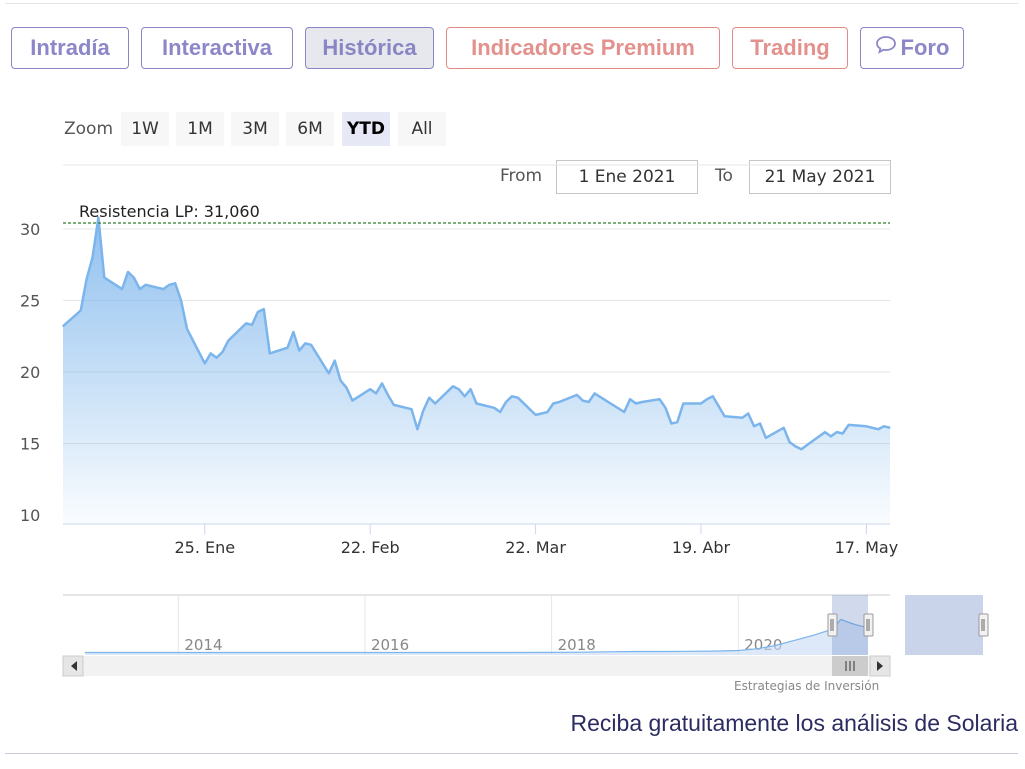 The width and height of the screenshot is (1025, 769). I want to click on tab-intradia: Intradía, so click(70, 48).